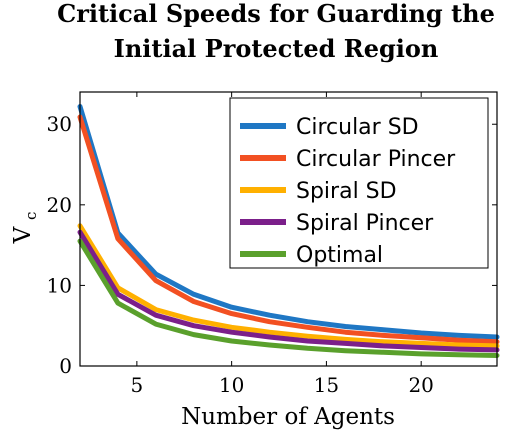 Image resolution: width=512 pixels, height=440 pixels. What do you see at coordinates (136, 385) in the screenshot?
I see `x-tick-label: 5` at bounding box center [136, 385].